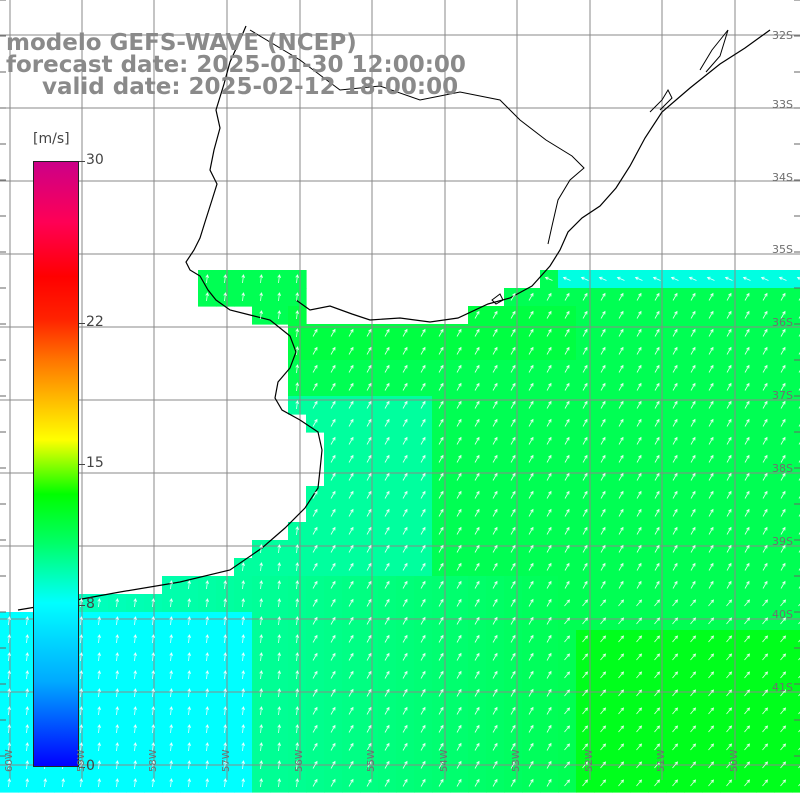 This screenshot has width=800, height=800. Describe the element at coordinates (782, 322) in the screenshot. I see `latitude-label: 36S` at that location.